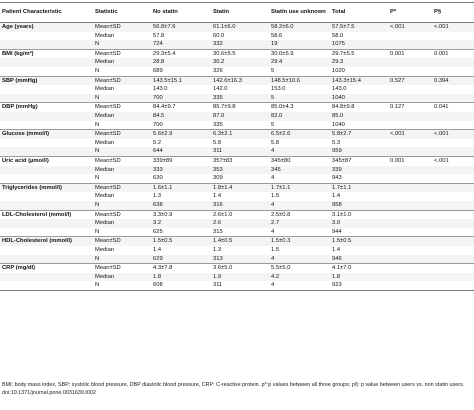  Describe the element at coordinates (181, 80) in the screenshot. I see `table-cell: 143.5±15.1` at that location.